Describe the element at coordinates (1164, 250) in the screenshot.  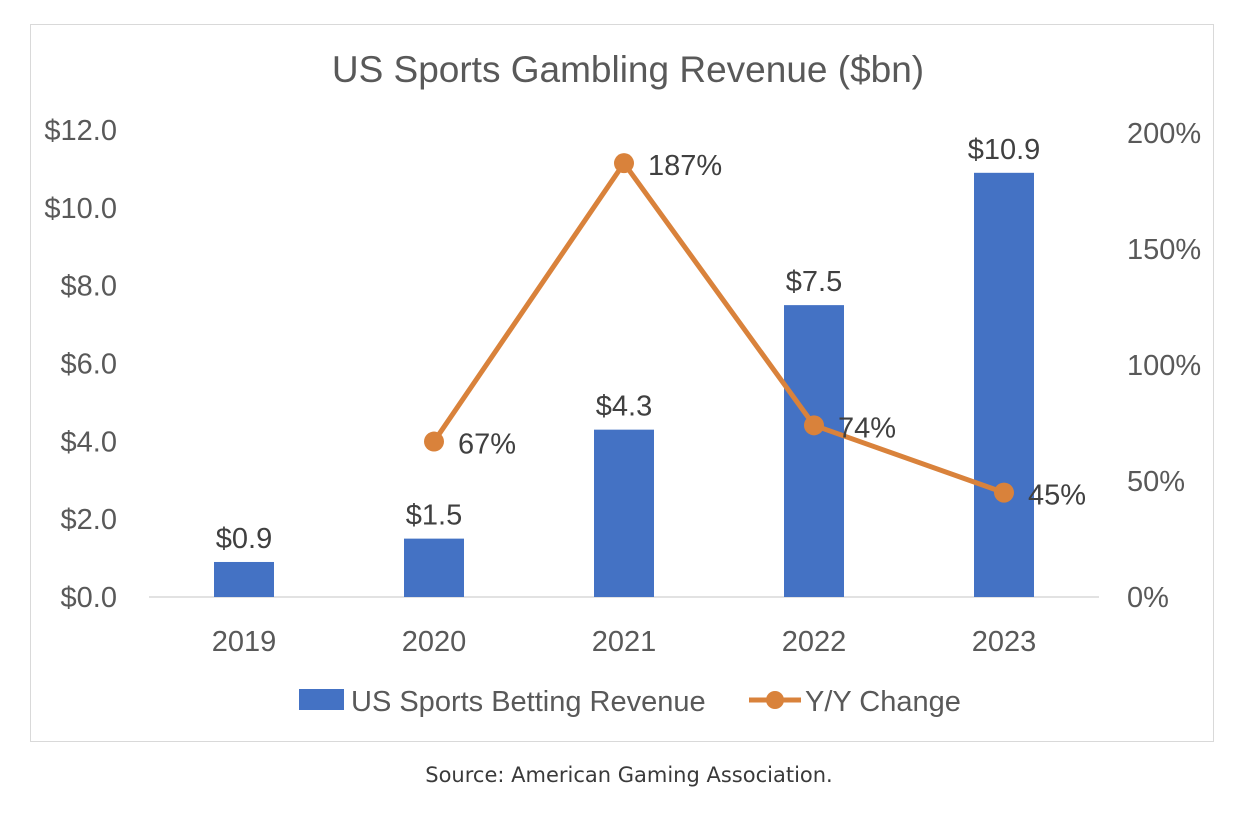
I see `y-right-tick-label: 150%` at that location.